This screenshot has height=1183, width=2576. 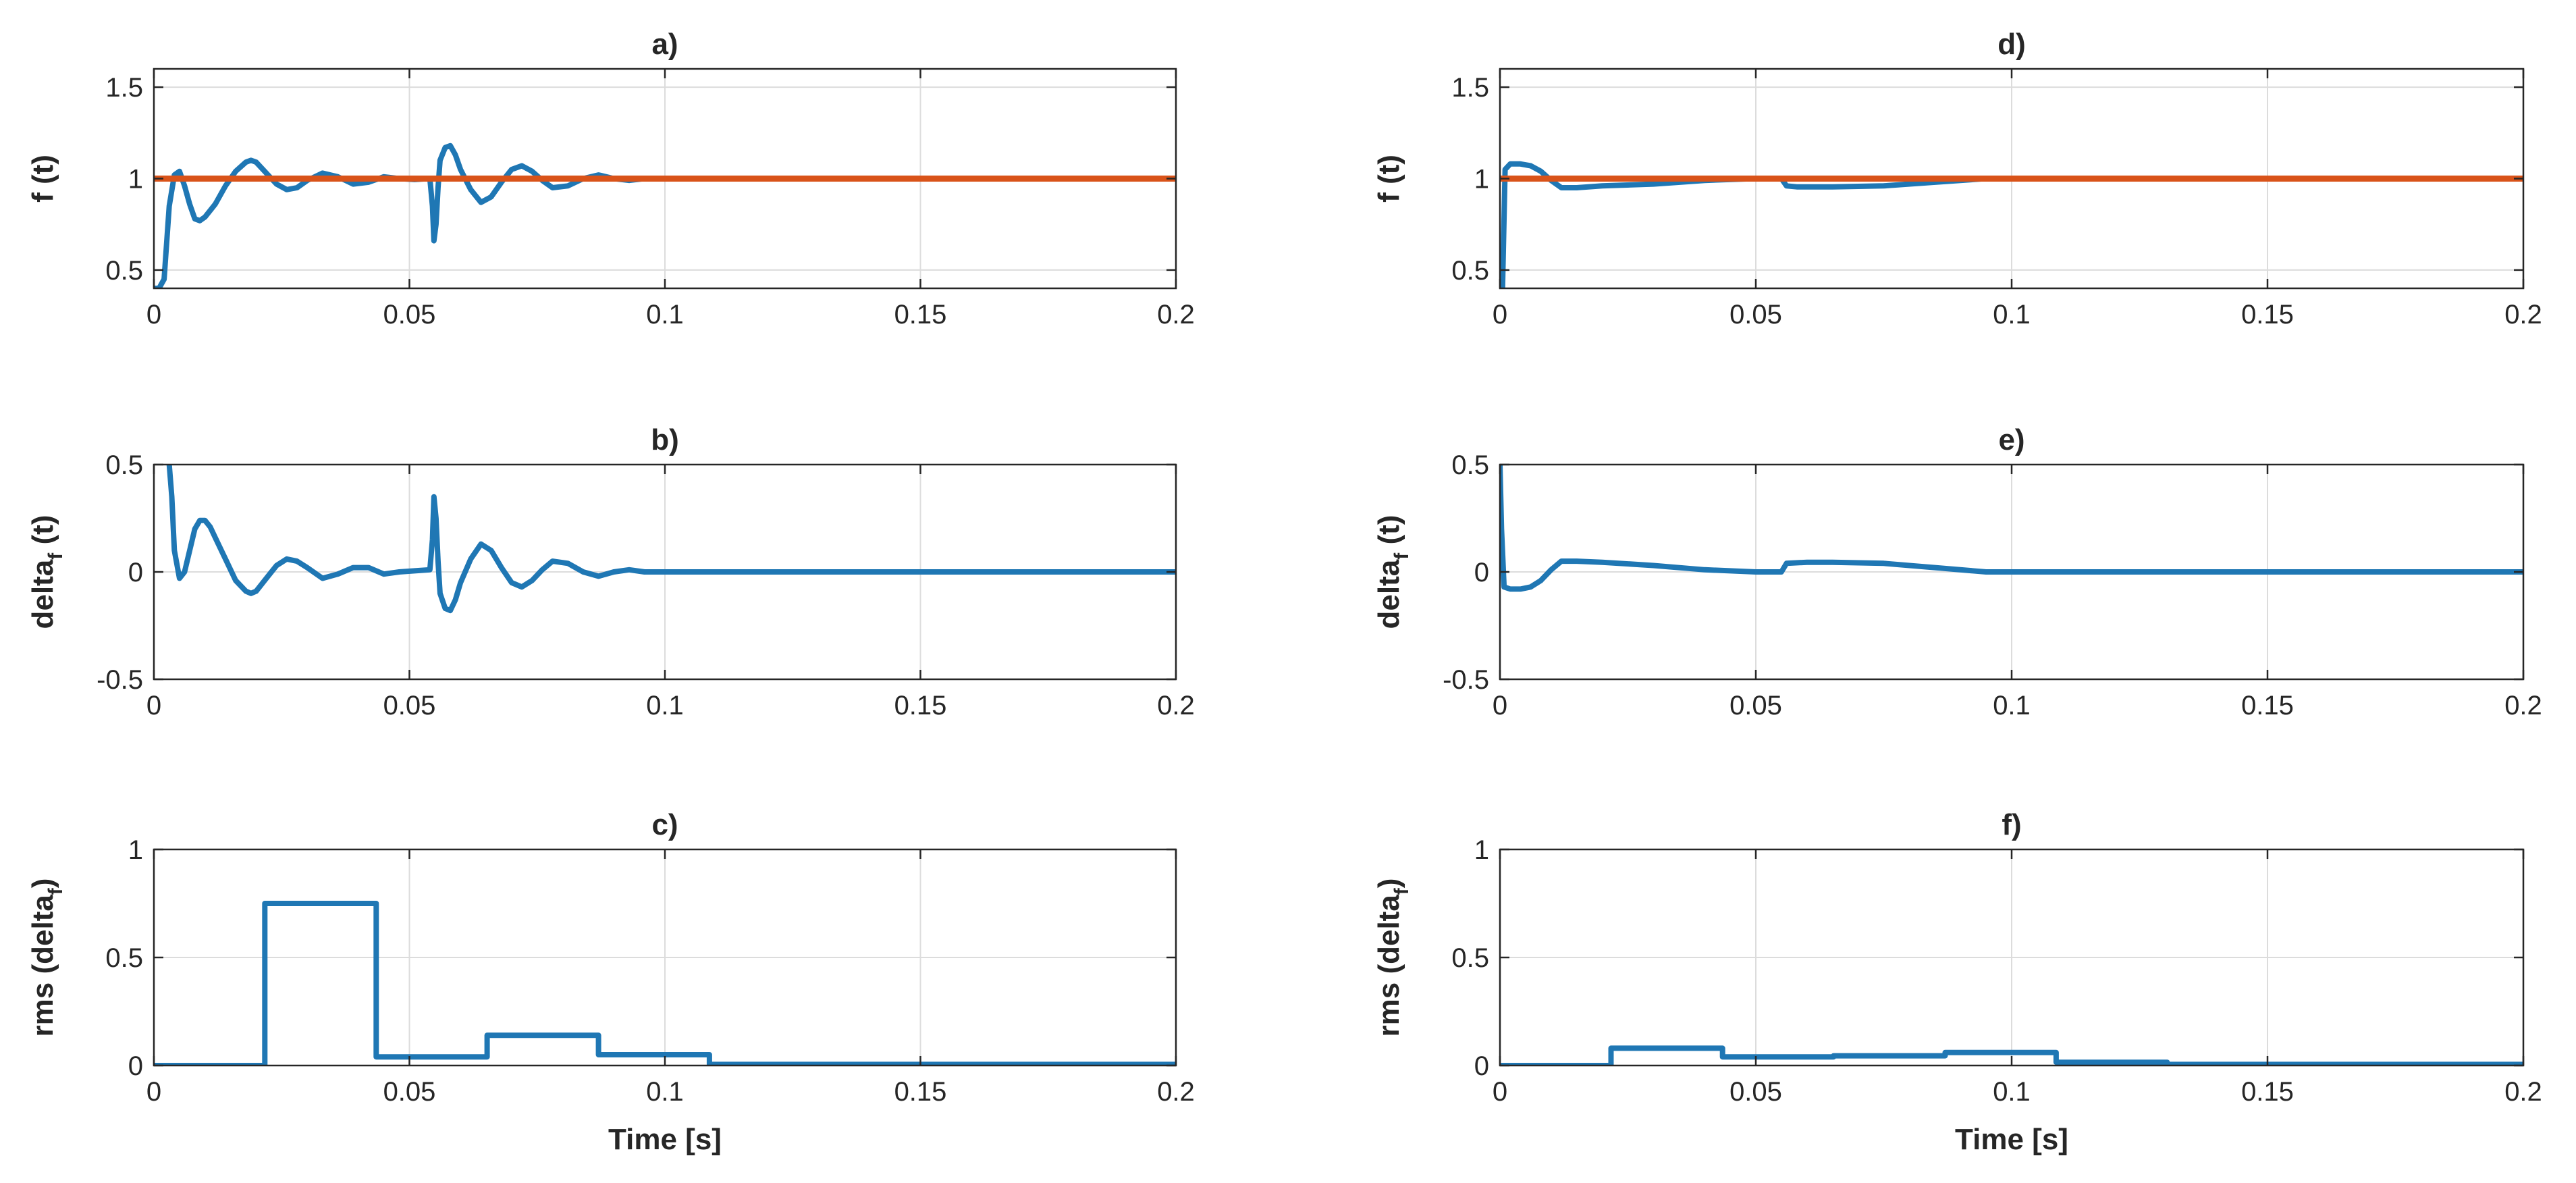 I want to click on subplot-b: 0 0.05 0.1 0.15 0.2-0.500.5b)deltaf (t), so click(x=611, y=571).